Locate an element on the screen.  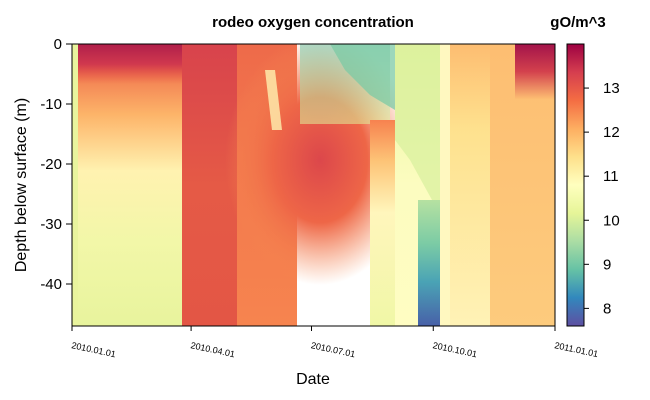
colorbar-ticks: 8 9 10 11 12 13 is located at coordinates (602, 198).